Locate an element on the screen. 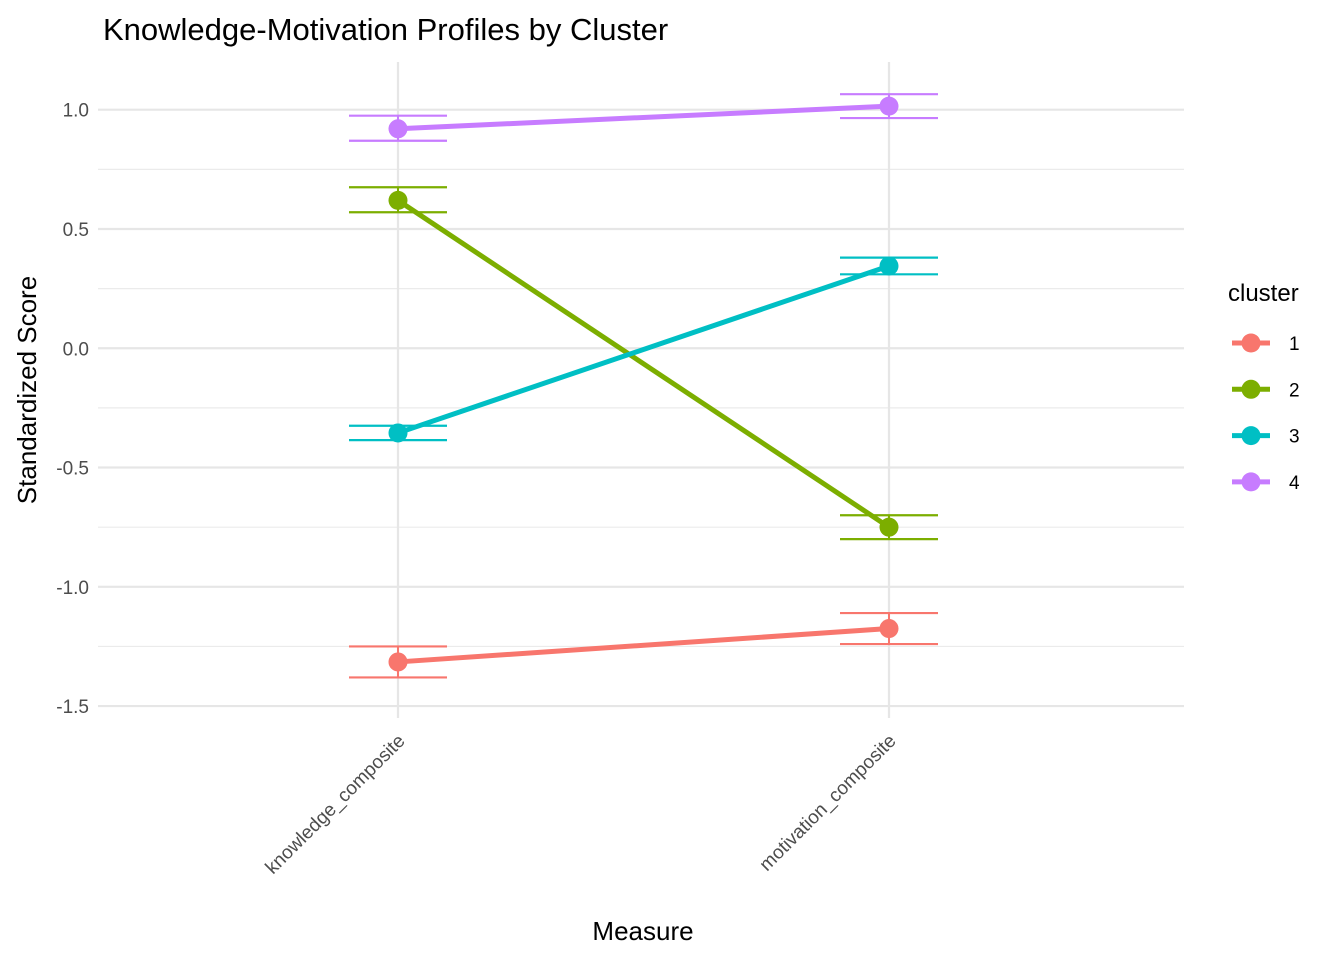 This screenshot has height=960, width=1344. legend-label: 1 is located at coordinates (1294, 344).